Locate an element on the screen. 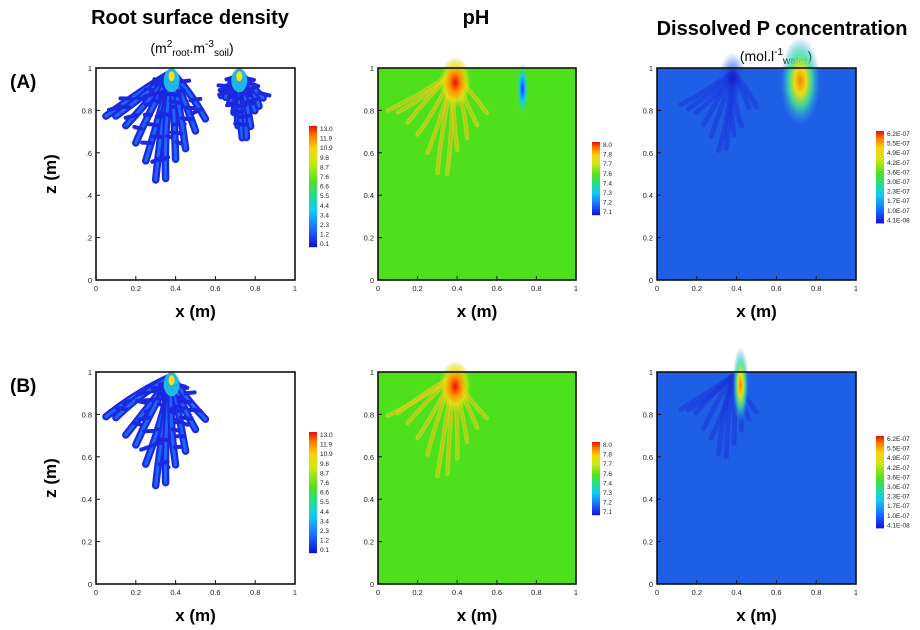 The width and height of the screenshot is (920, 630). colorbar-label: 10.9 is located at coordinates (326, 148).